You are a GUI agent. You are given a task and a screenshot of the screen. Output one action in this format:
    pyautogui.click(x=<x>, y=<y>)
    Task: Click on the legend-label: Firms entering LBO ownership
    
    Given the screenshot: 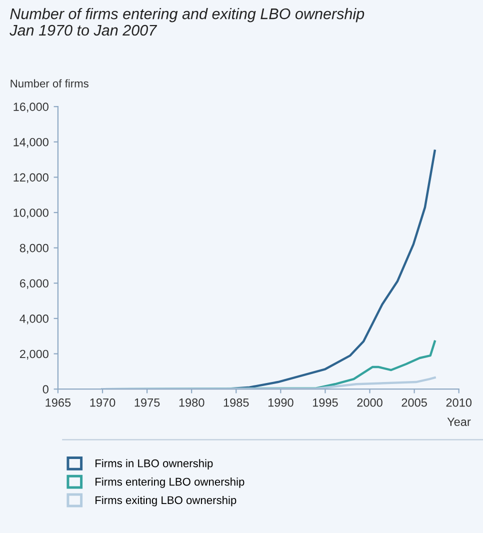 What is the action you would take?
    pyautogui.click(x=170, y=483)
    